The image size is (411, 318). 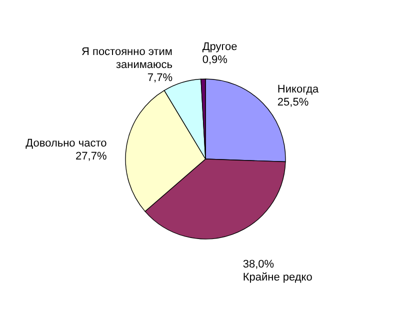 What do you see at coordinates (91, 156) in the screenshot?
I see `data-label: 27,7%` at bounding box center [91, 156].